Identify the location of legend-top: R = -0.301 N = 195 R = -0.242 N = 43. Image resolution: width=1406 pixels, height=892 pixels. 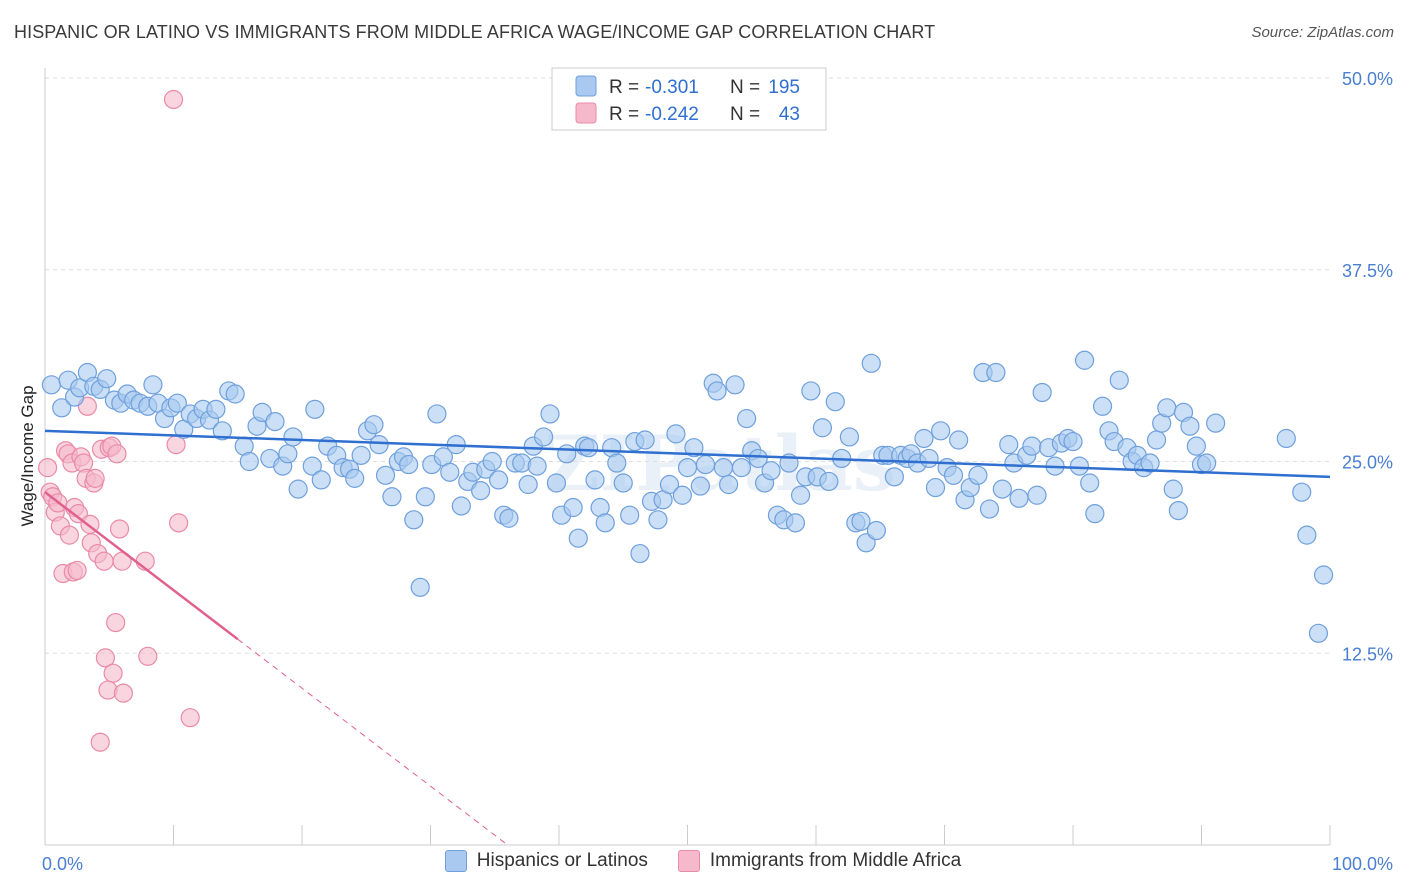
(689, 99).